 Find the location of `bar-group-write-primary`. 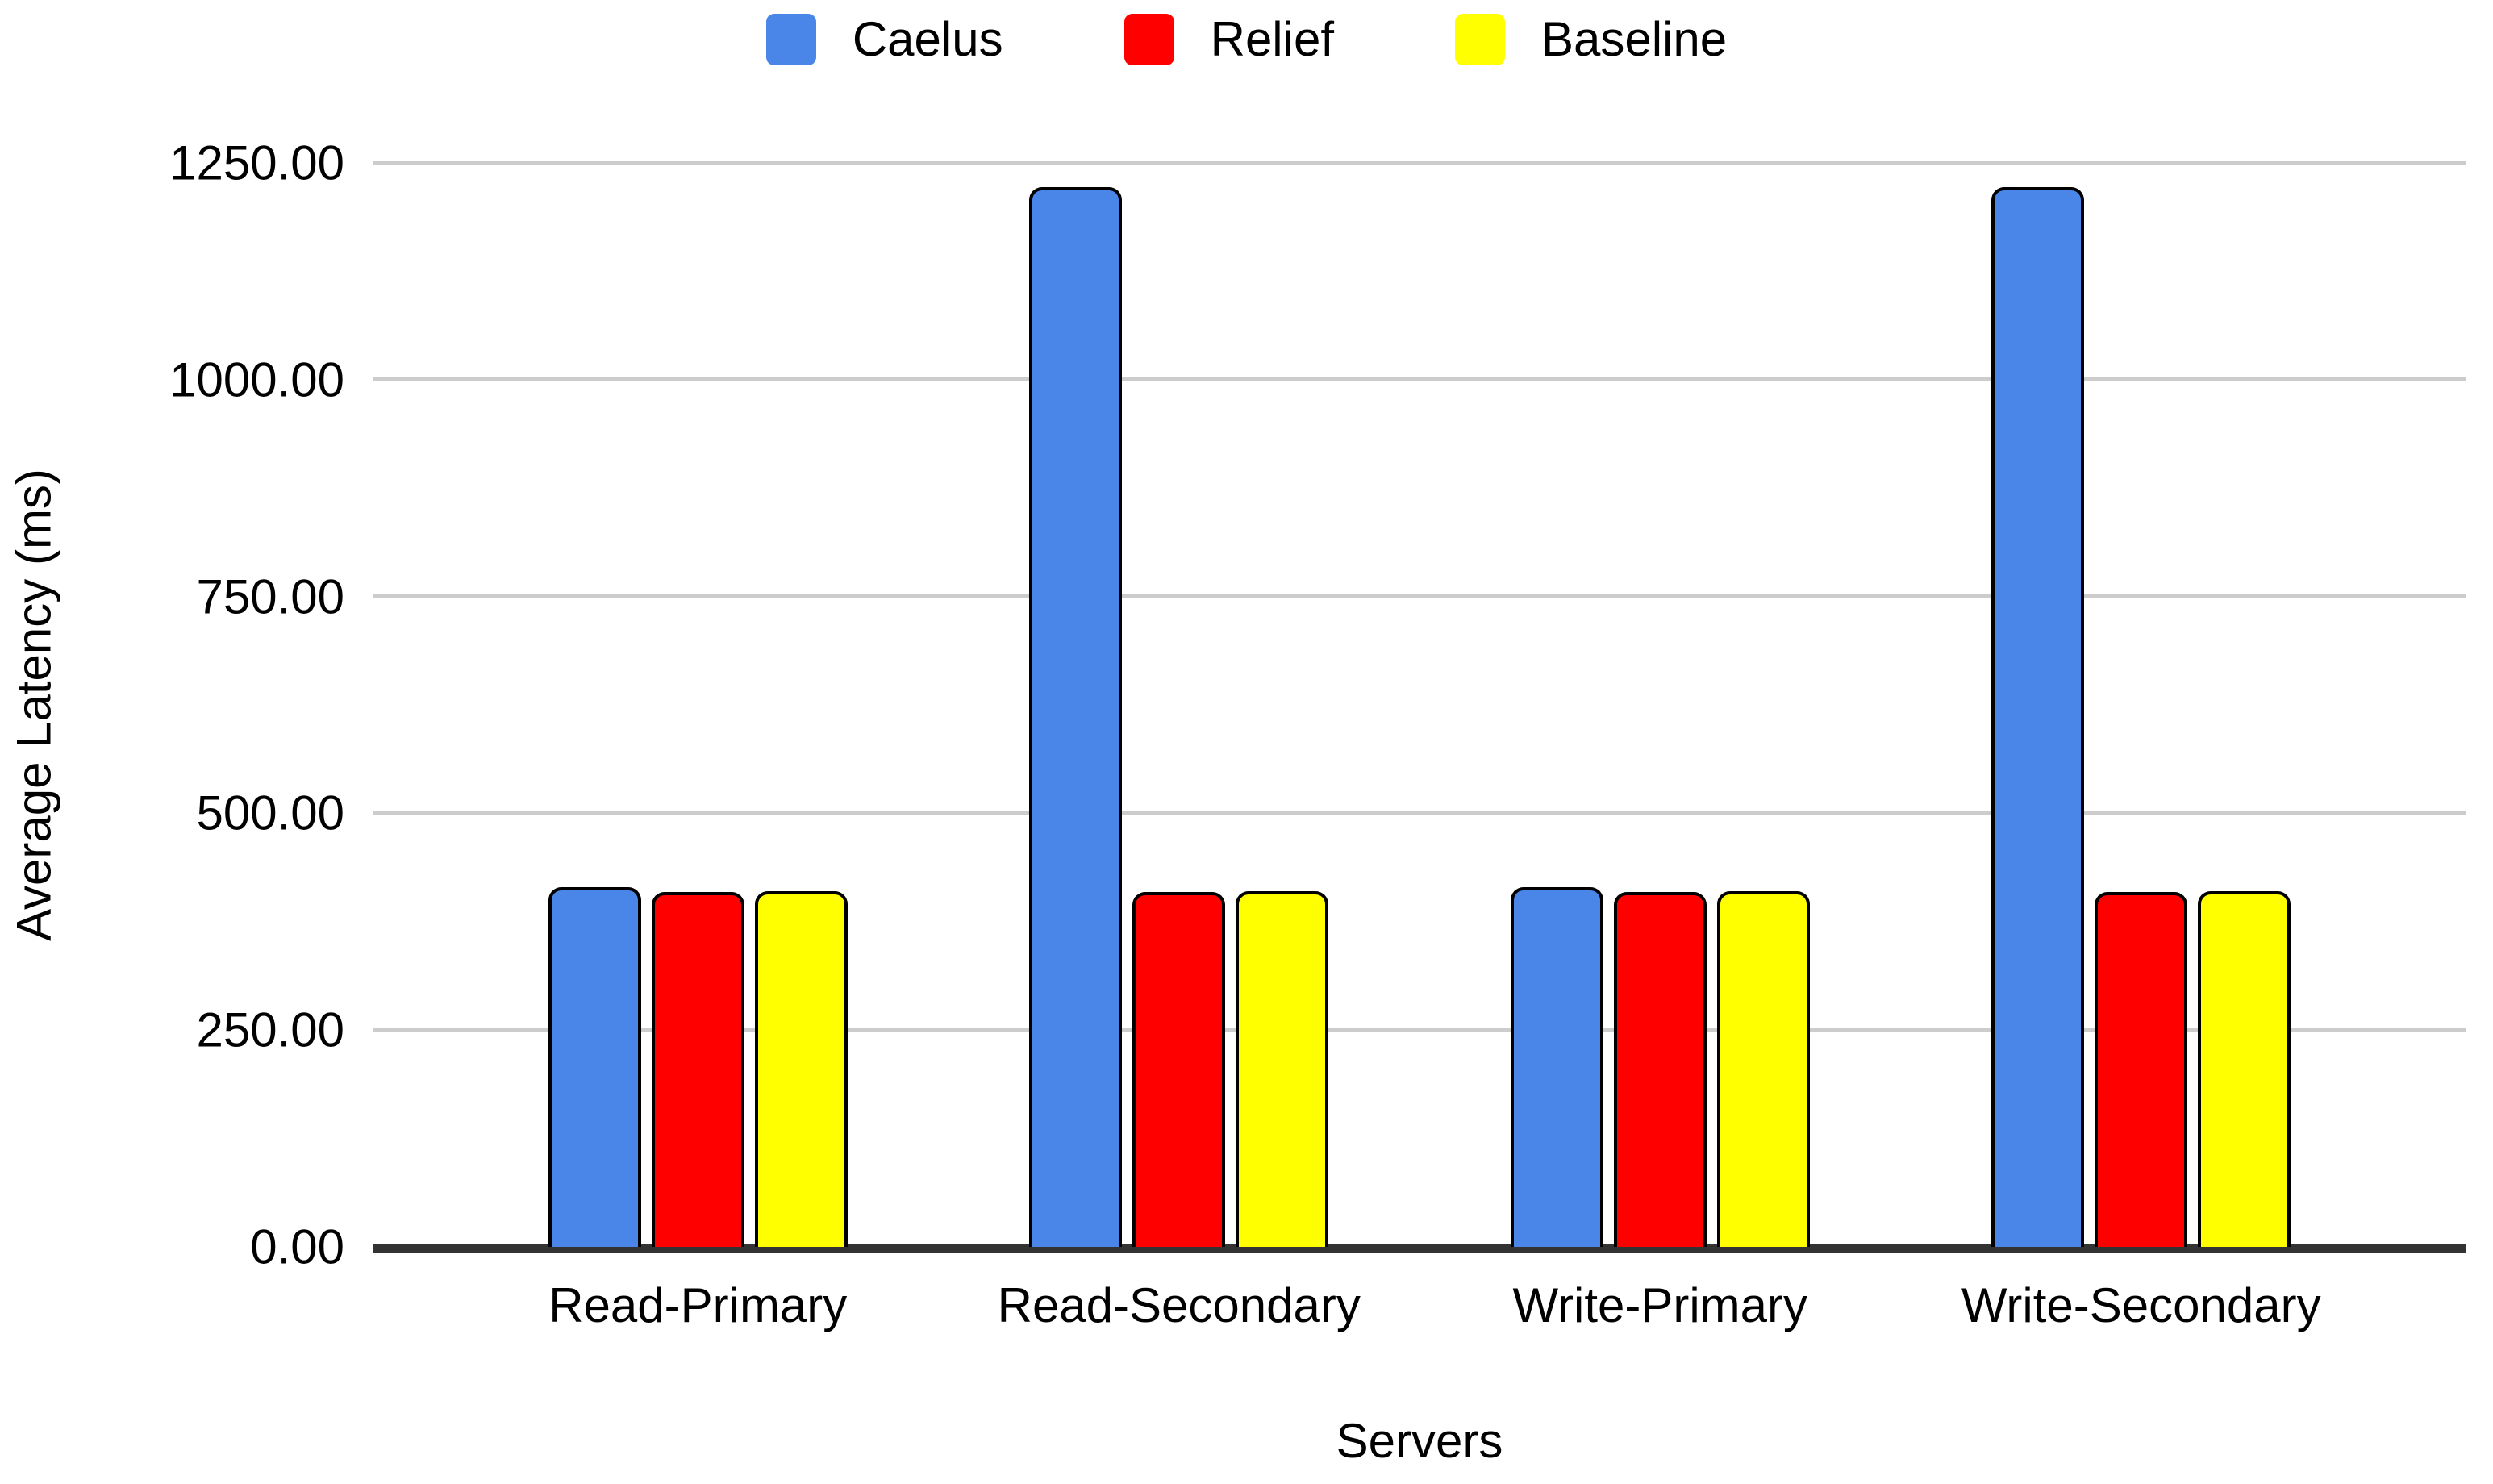

bar-group-write-primary is located at coordinates (1660, 705).